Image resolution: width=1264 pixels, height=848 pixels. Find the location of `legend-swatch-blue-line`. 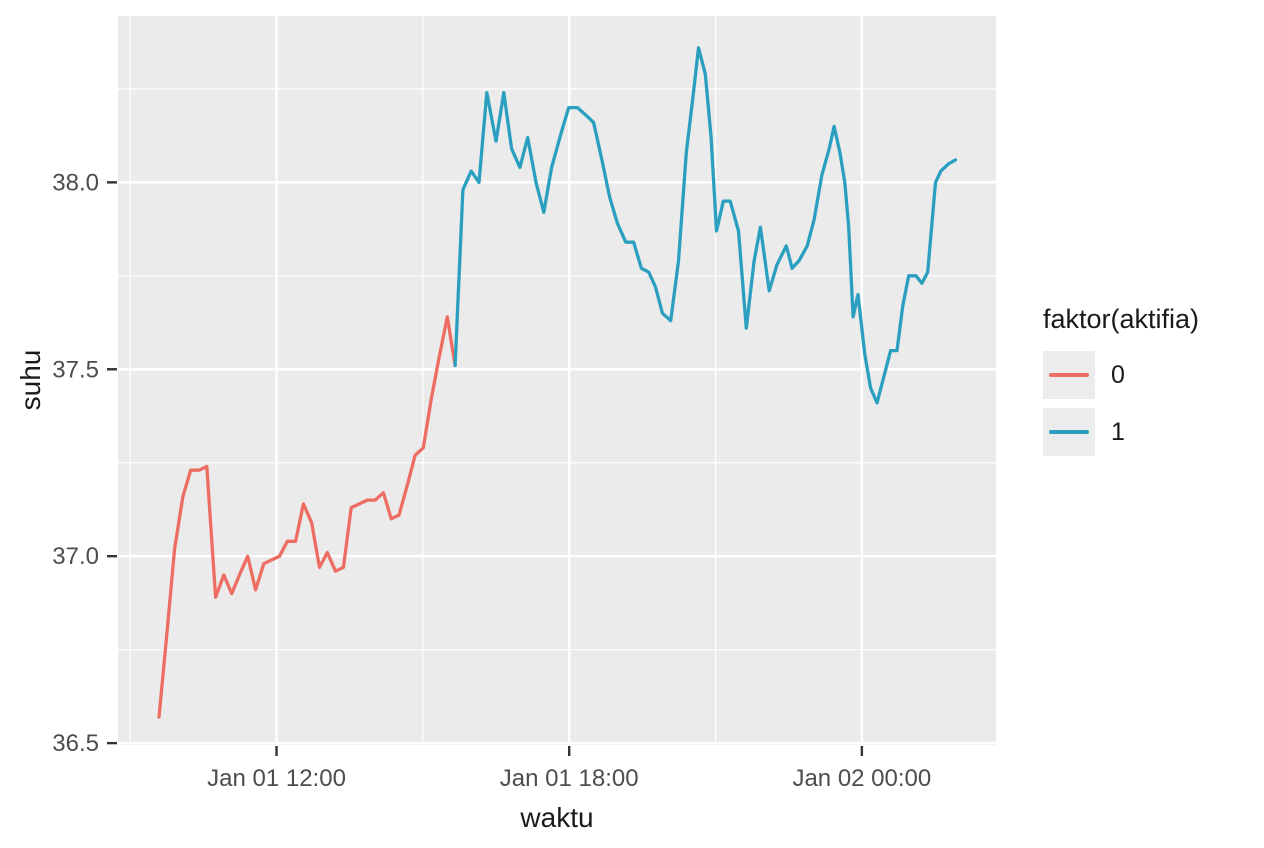

legend-swatch-blue-line is located at coordinates (1069, 432).